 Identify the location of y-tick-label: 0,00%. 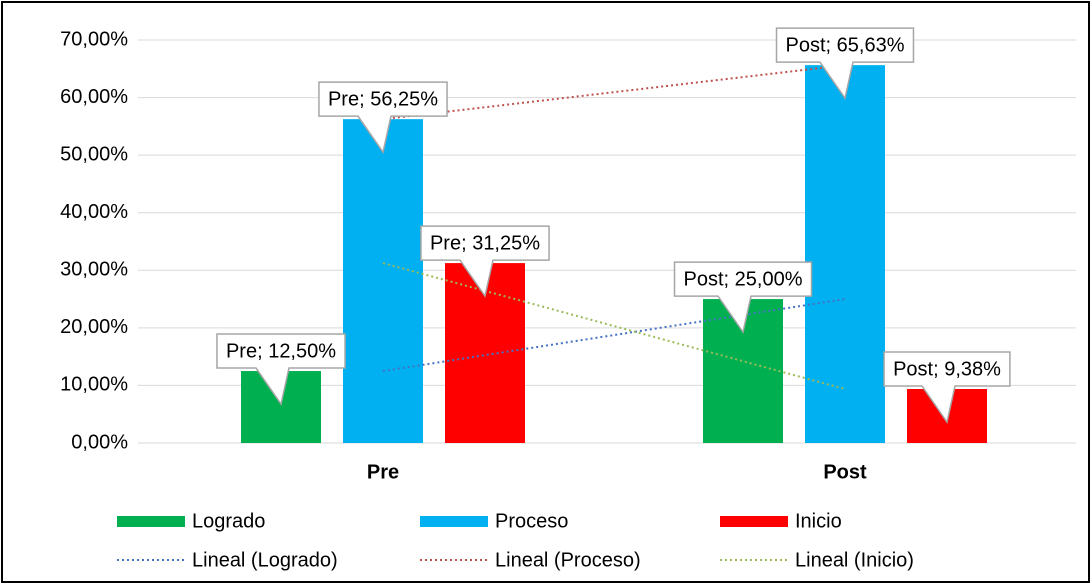
(99, 442).